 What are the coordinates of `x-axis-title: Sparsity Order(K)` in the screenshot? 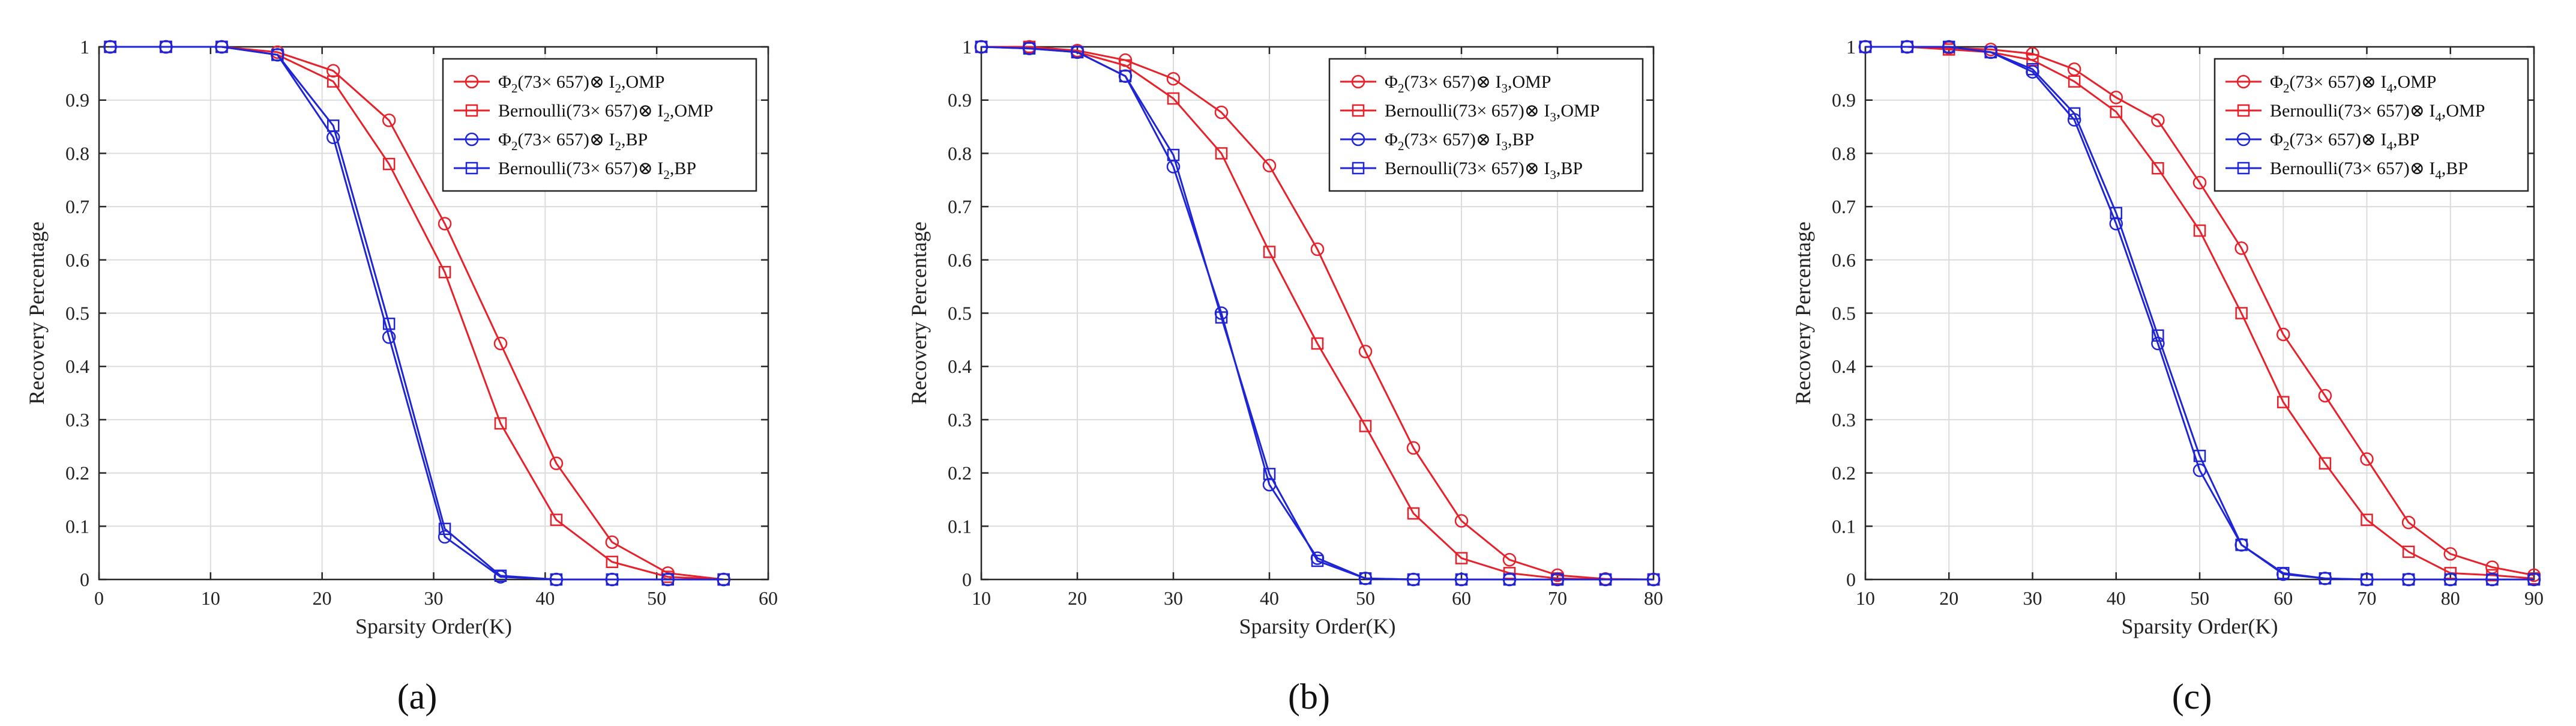 It's located at (2200, 626).